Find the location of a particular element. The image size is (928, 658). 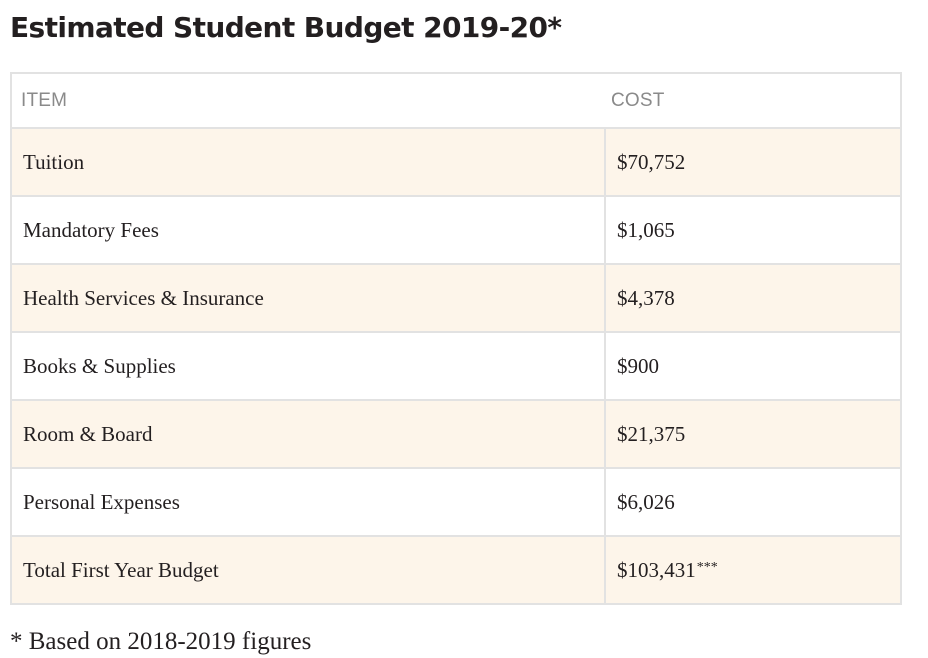

total-cost-cell: $103,431*** is located at coordinates (753, 570).